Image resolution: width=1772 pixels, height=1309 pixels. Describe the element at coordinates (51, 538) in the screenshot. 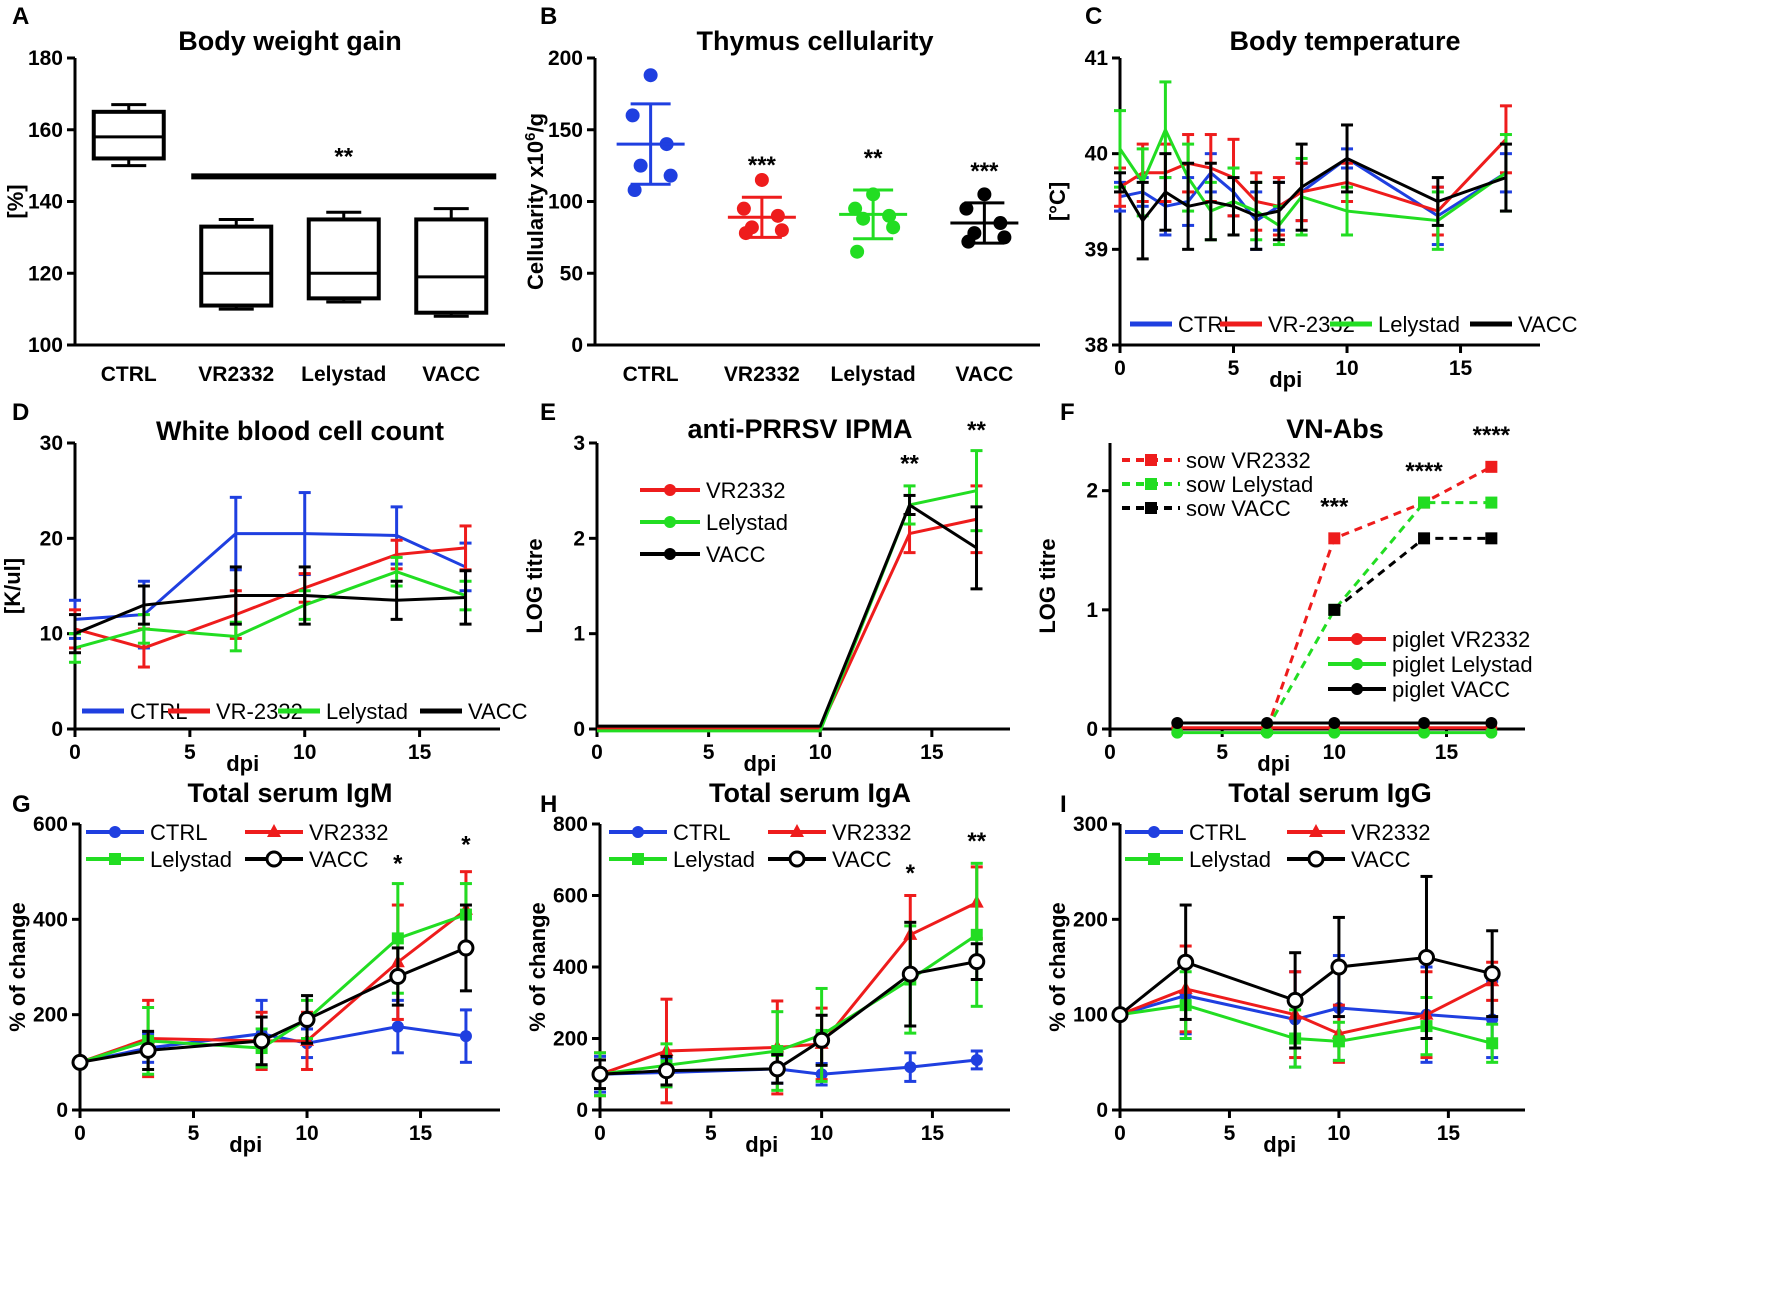

I see `y-tick-label: 20` at that location.